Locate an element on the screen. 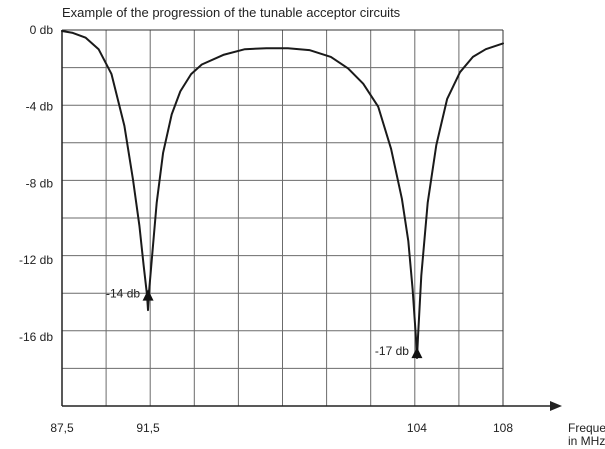 The image size is (605, 449). x-tick-label: 91,5 is located at coordinates (148, 428).